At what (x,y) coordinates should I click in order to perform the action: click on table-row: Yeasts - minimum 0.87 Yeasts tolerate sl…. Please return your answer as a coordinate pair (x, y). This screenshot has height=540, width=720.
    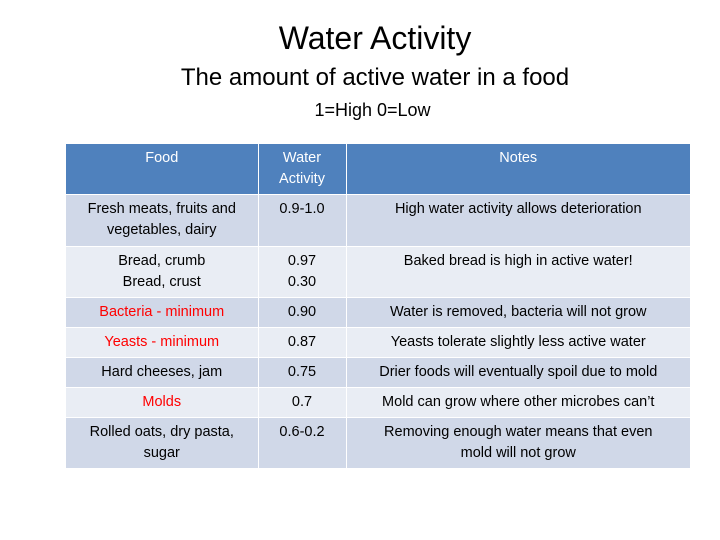
    Looking at the image, I should click on (378, 342).